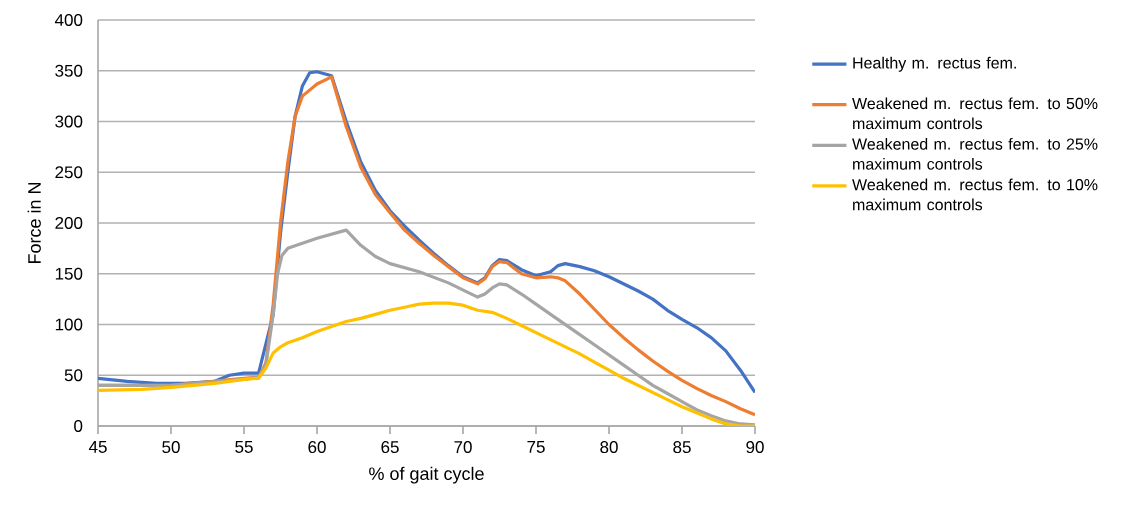 This screenshot has width=1129, height=507. Describe the element at coordinates (97, 447) in the screenshot. I see `x-tick-label: 45` at that location.